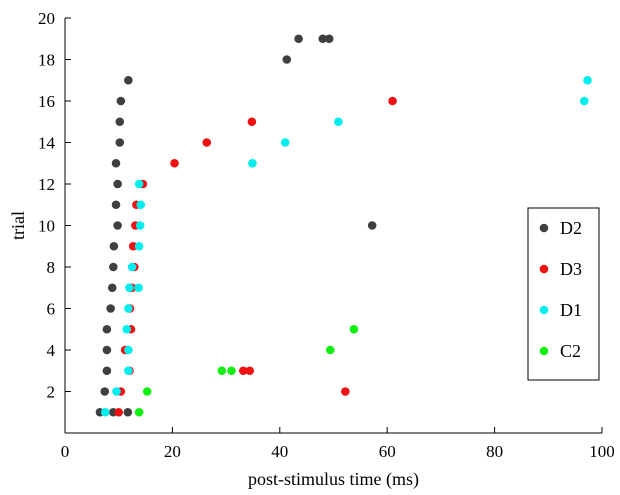 This screenshot has height=495, width=620. Describe the element at coordinates (47, 143) in the screenshot. I see `y-tick-label: 14` at that location.